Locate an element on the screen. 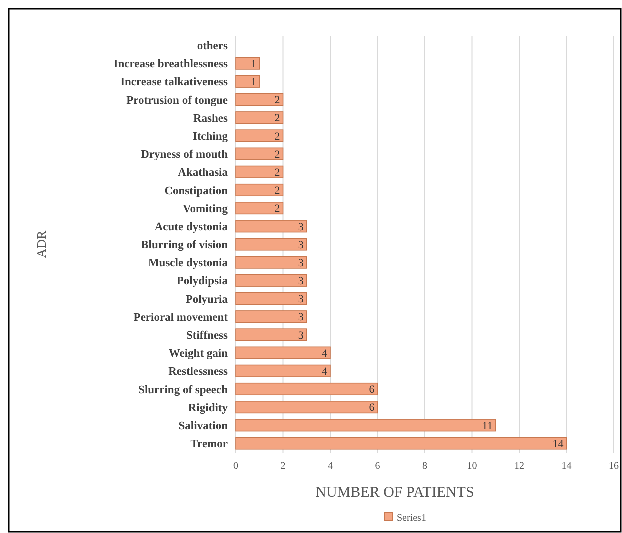  y-tick-label: Perioral movement is located at coordinates (181, 318).